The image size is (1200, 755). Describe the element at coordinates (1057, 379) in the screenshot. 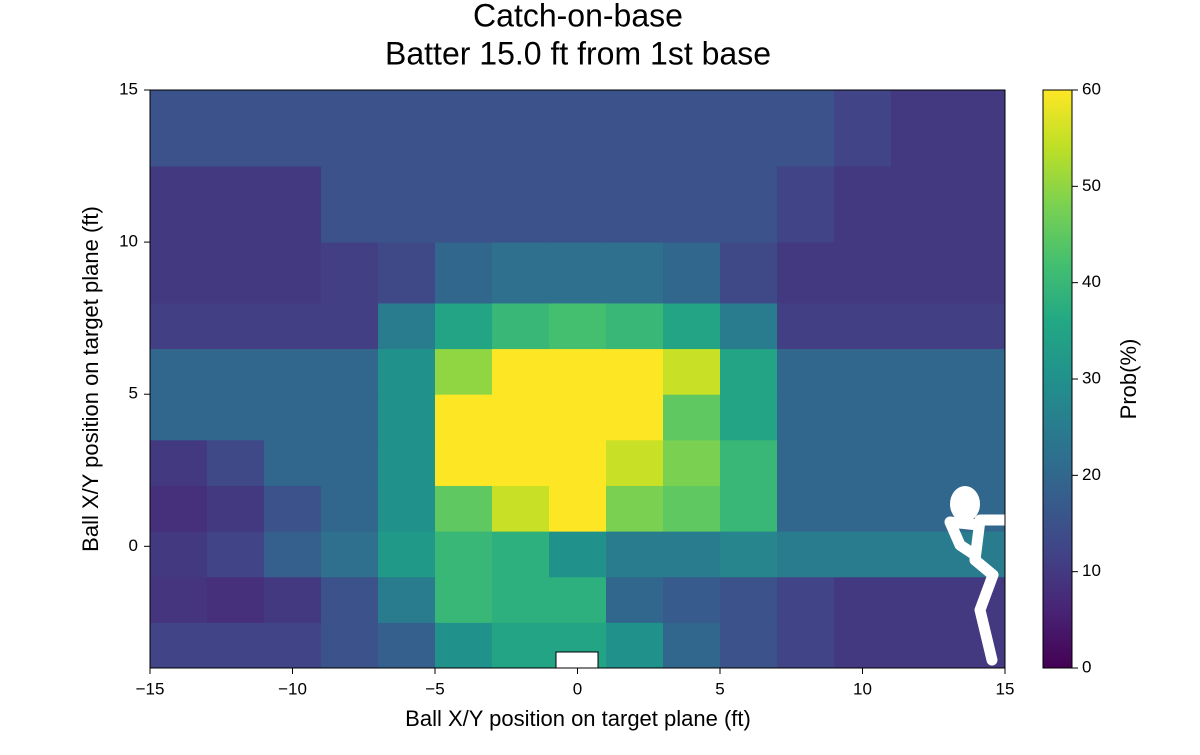

I see `colorbar` at that location.